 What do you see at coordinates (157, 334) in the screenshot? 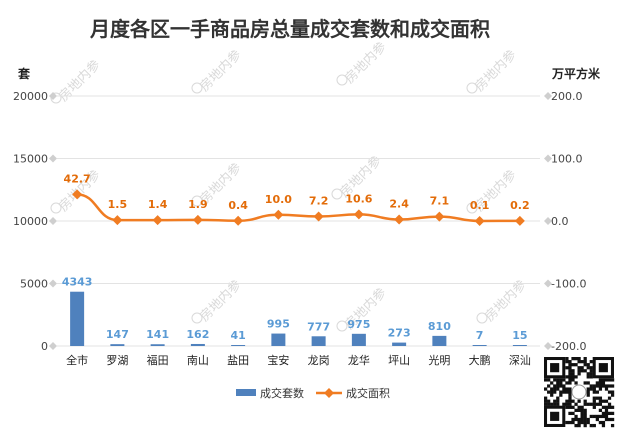
I see `bar-value-label: 141` at bounding box center [157, 334].